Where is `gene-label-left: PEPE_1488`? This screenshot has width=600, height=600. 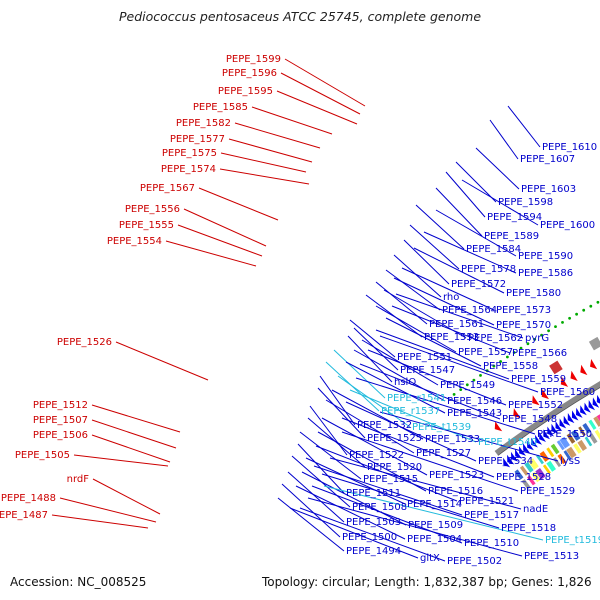 gene-label-left: PEPE_1488 is located at coordinates (28, 498).